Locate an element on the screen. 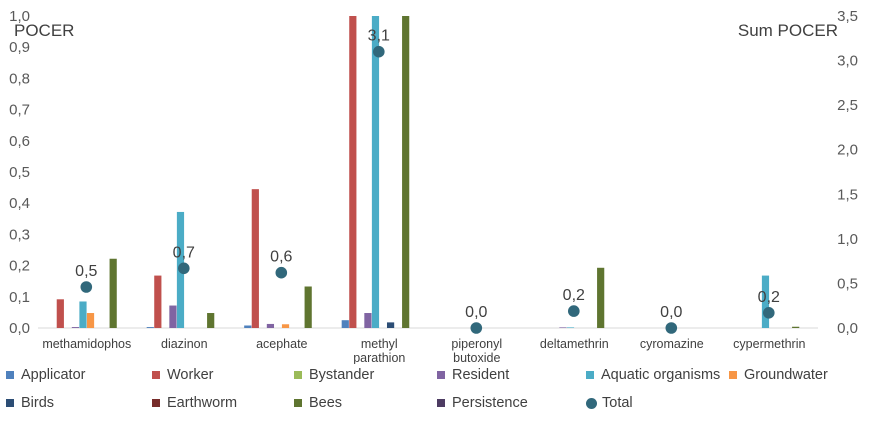 The height and width of the screenshot is (428, 870). total-data-label: 3,1 is located at coordinates (379, 36).